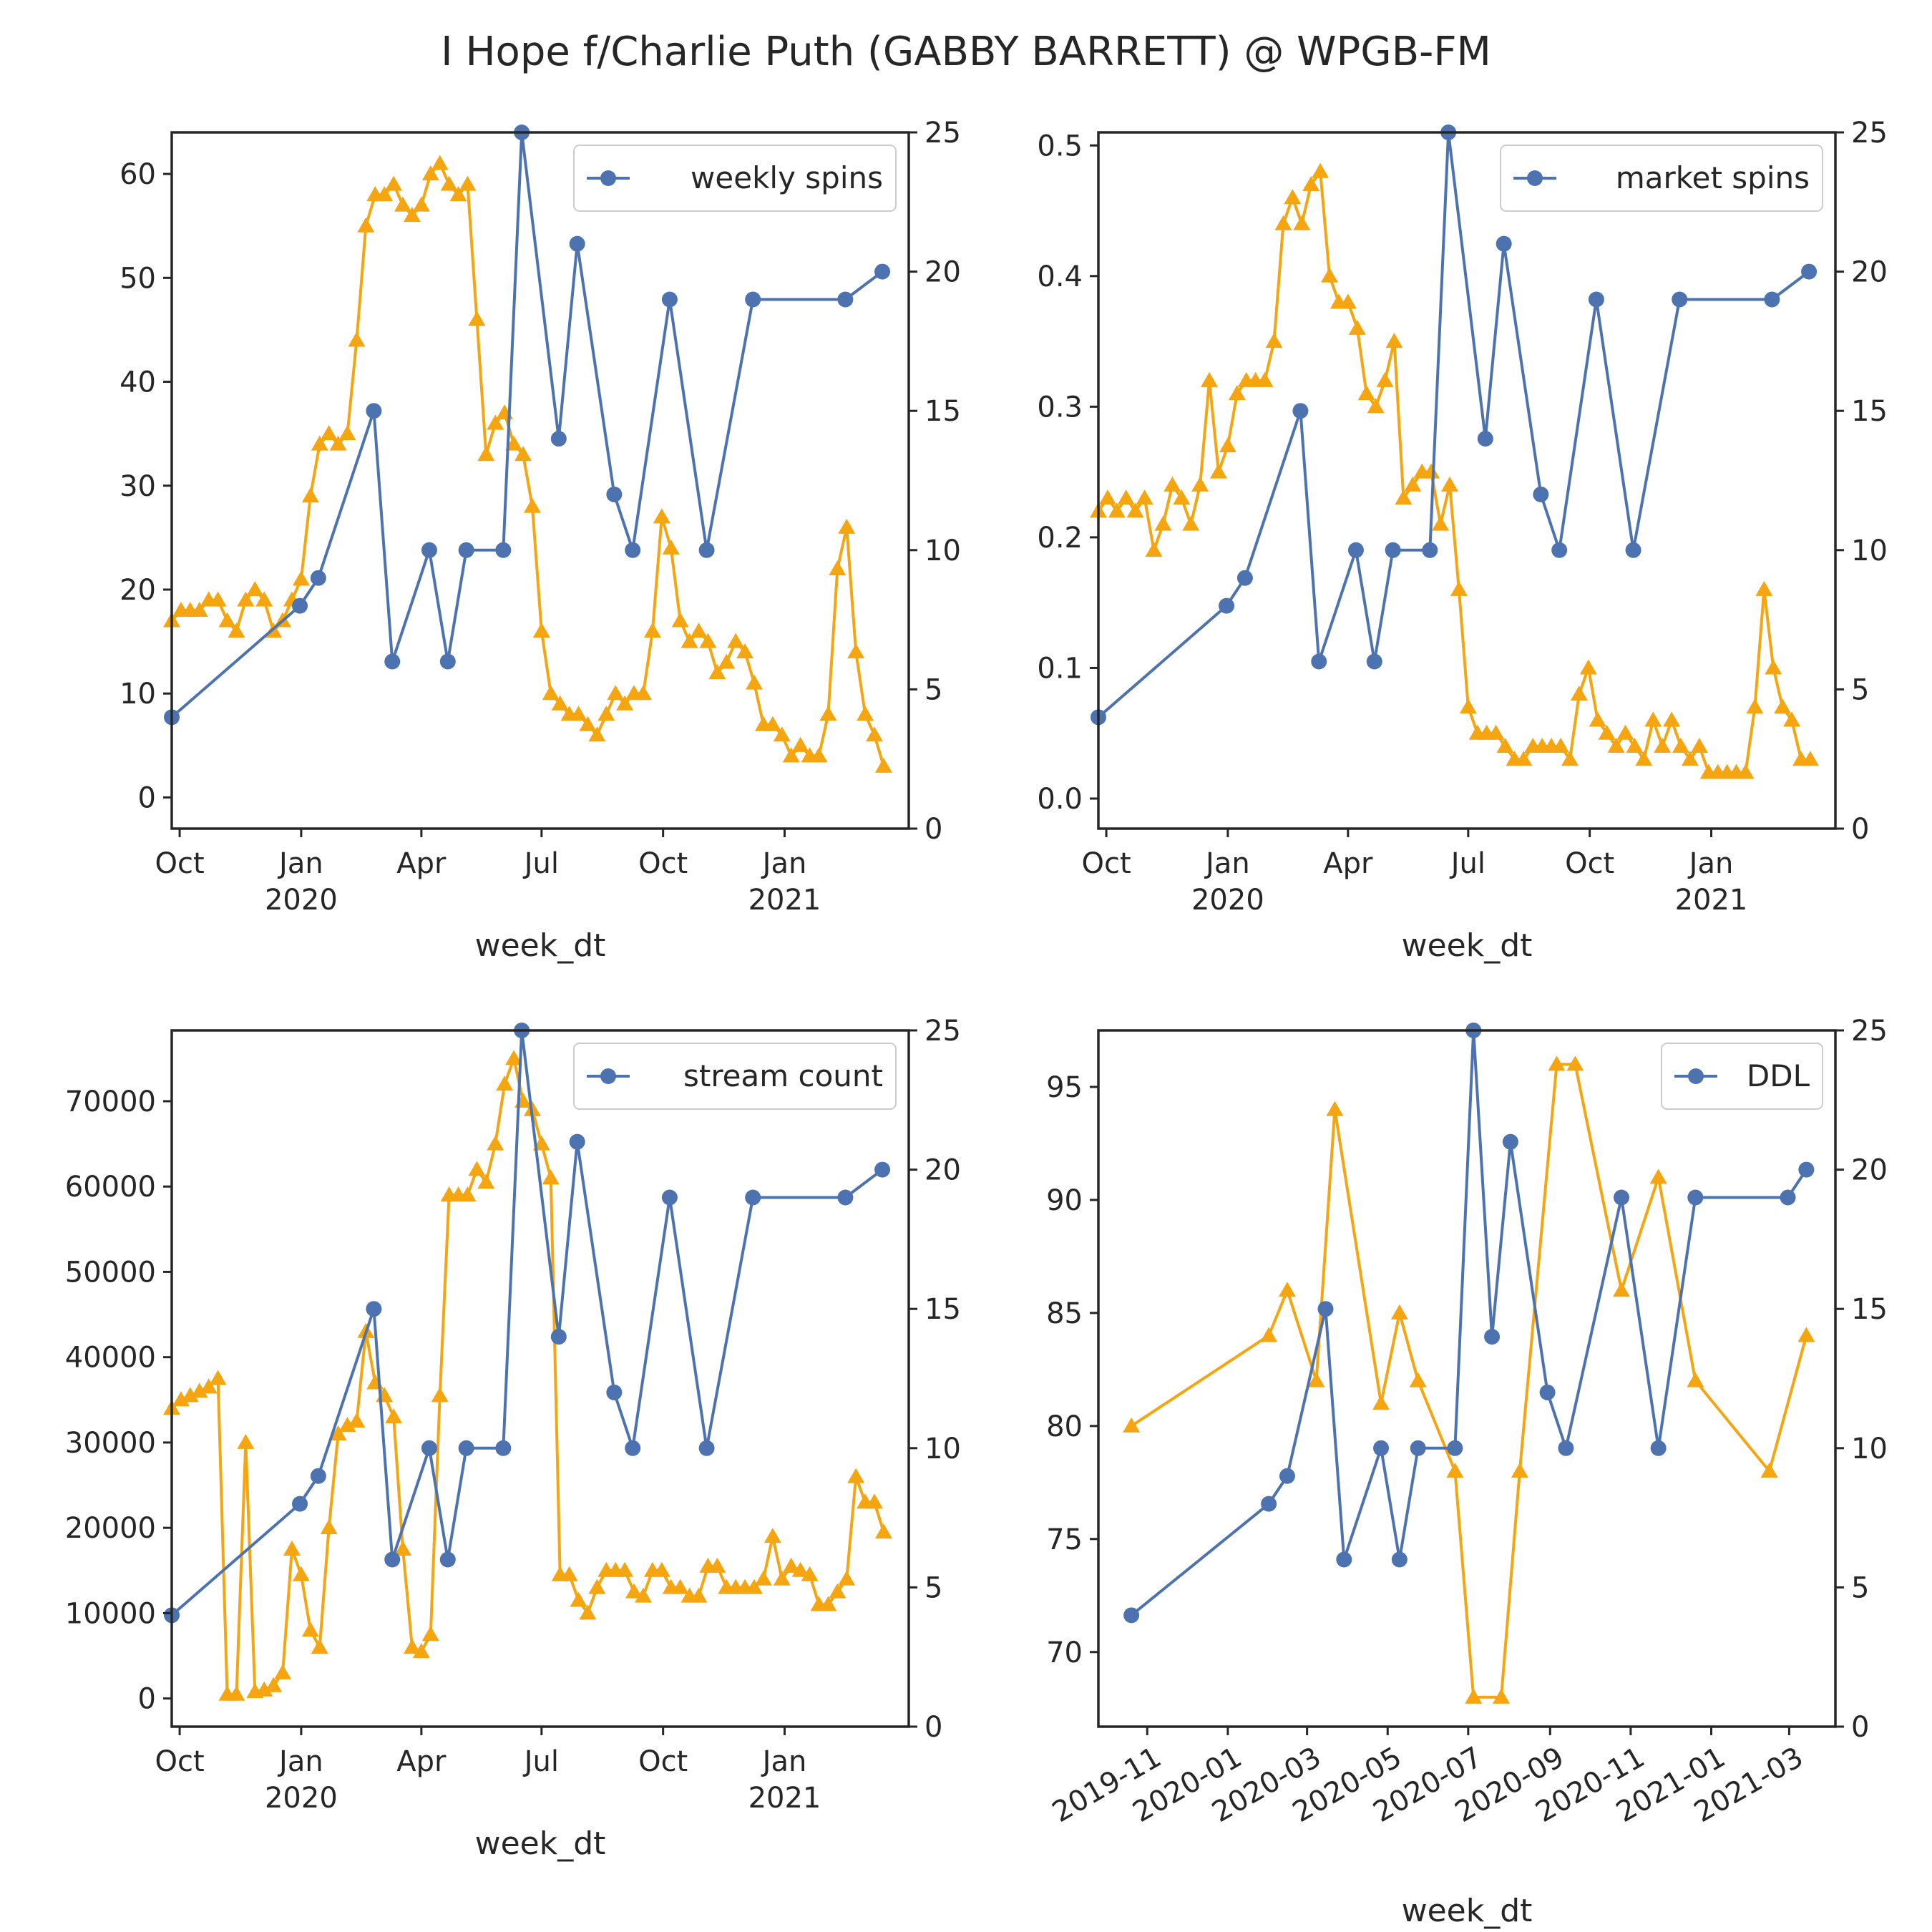 This screenshot has height=1932, width=1932. Describe the element at coordinates (1064, 1200) in the screenshot. I see `y-tick-label: 90` at that location.